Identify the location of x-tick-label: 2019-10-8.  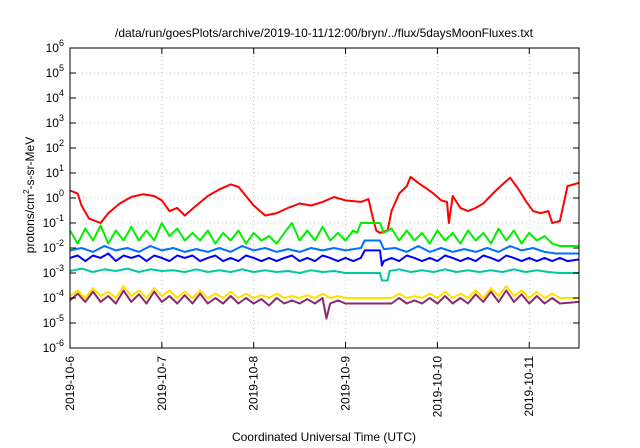
(254, 383).